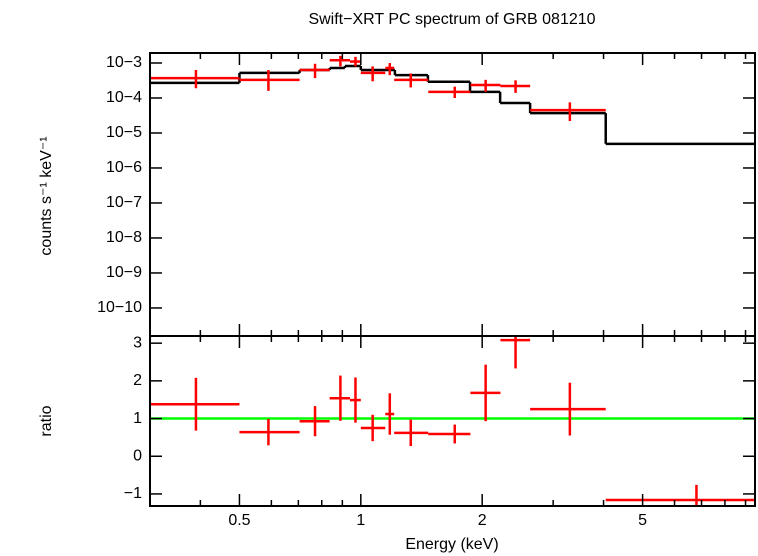 This screenshot has height=556, width=758. I want to click on x-axis-label: Energy (keV), so click(451, 544).